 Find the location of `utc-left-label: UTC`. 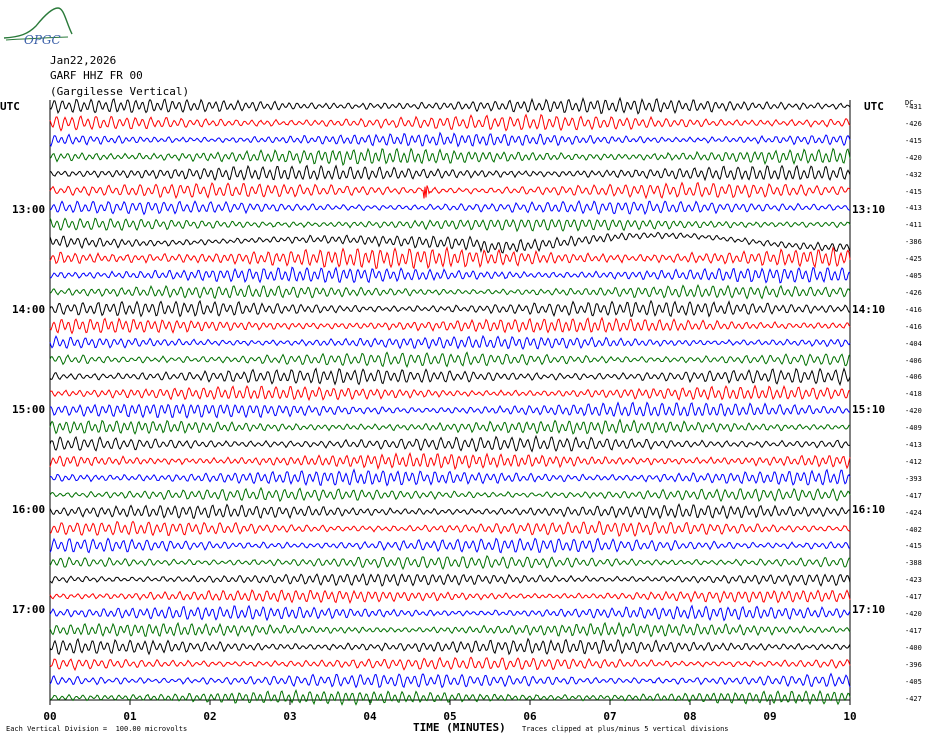

utc-left-label: UTC is located at coordinates (10, 106).